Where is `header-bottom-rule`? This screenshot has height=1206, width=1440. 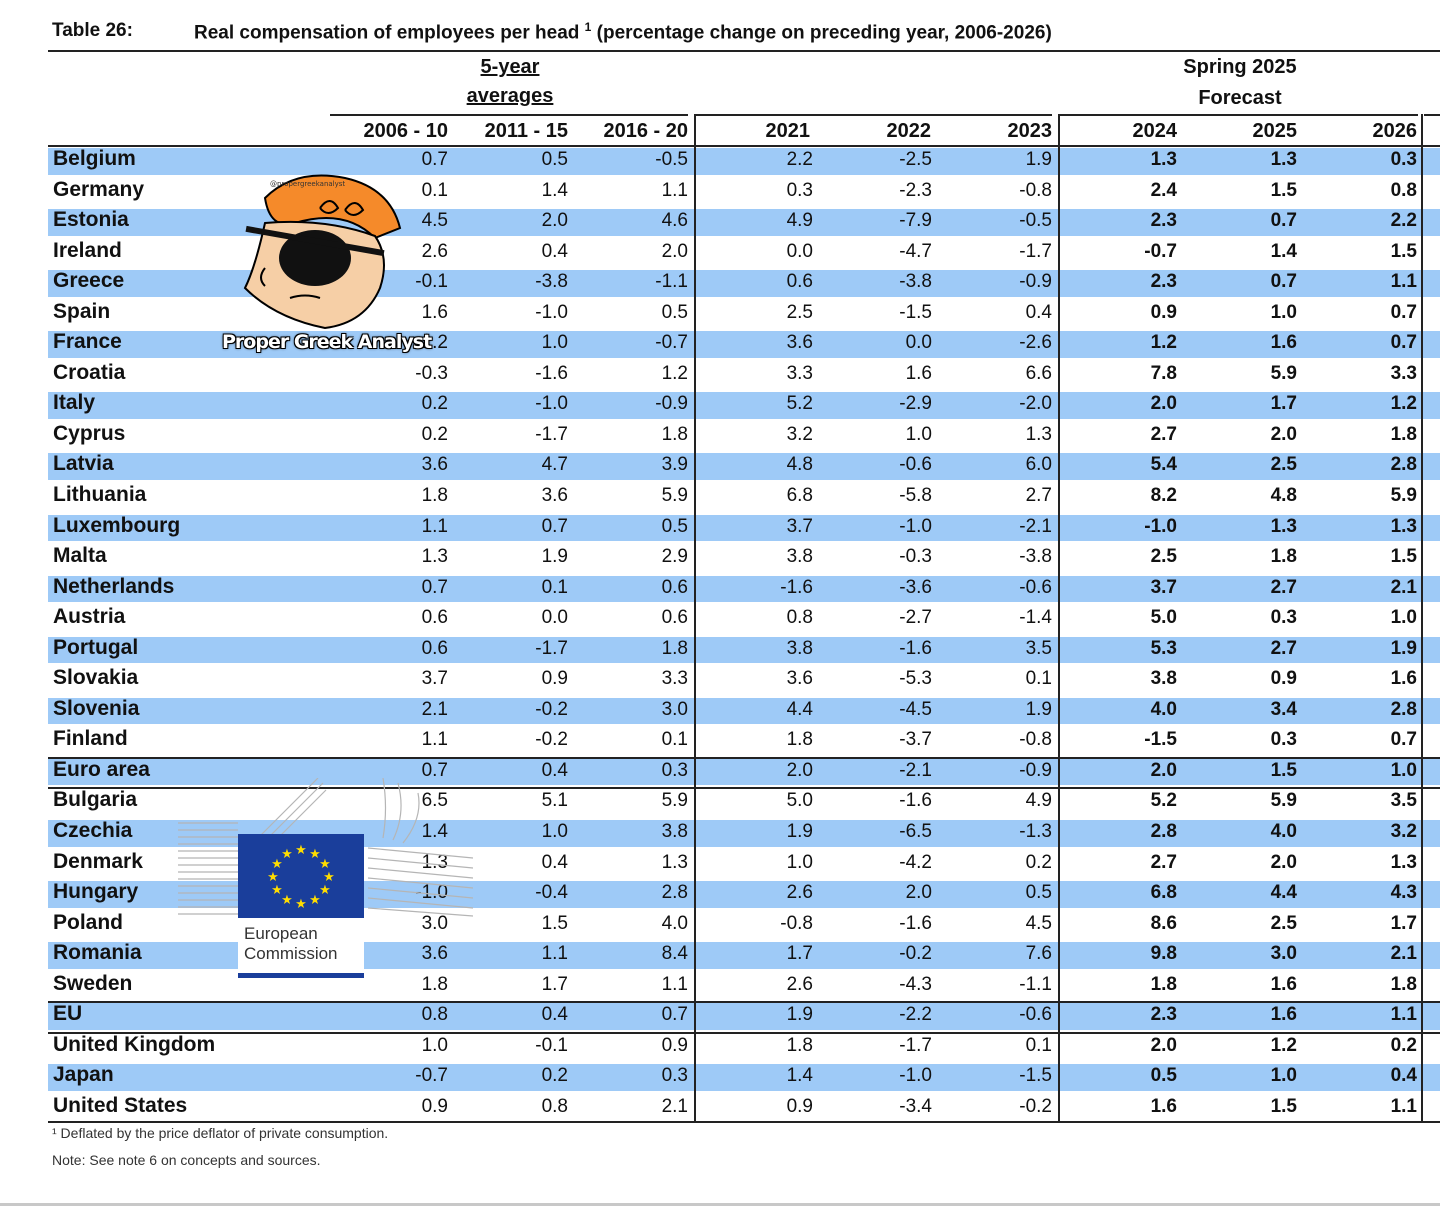
header-bottom-rule is located at coordinates (744, 146).